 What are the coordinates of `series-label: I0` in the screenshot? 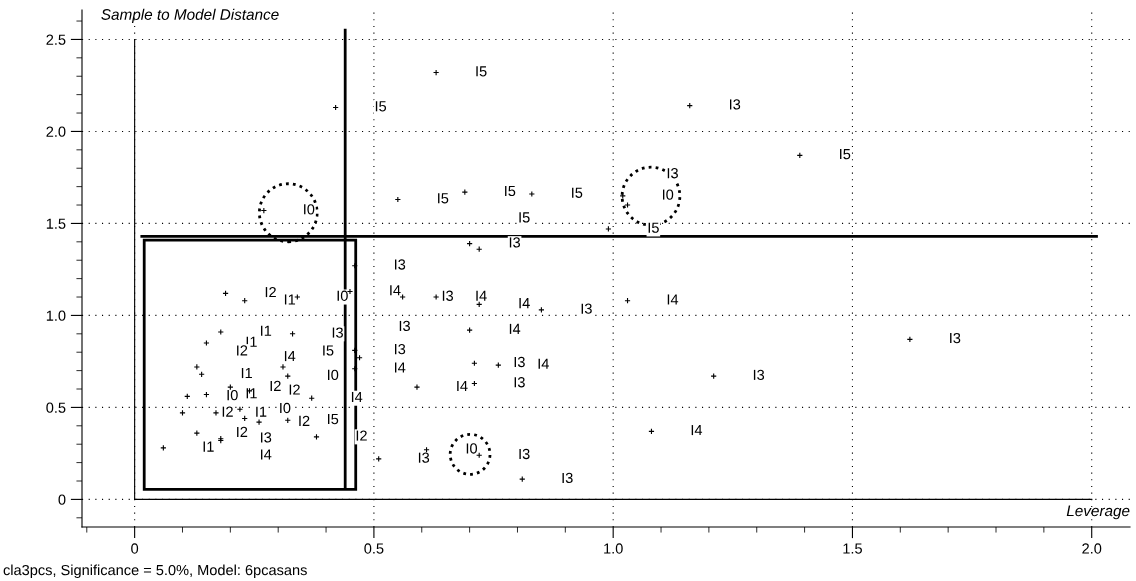 It's located at (232, 395).